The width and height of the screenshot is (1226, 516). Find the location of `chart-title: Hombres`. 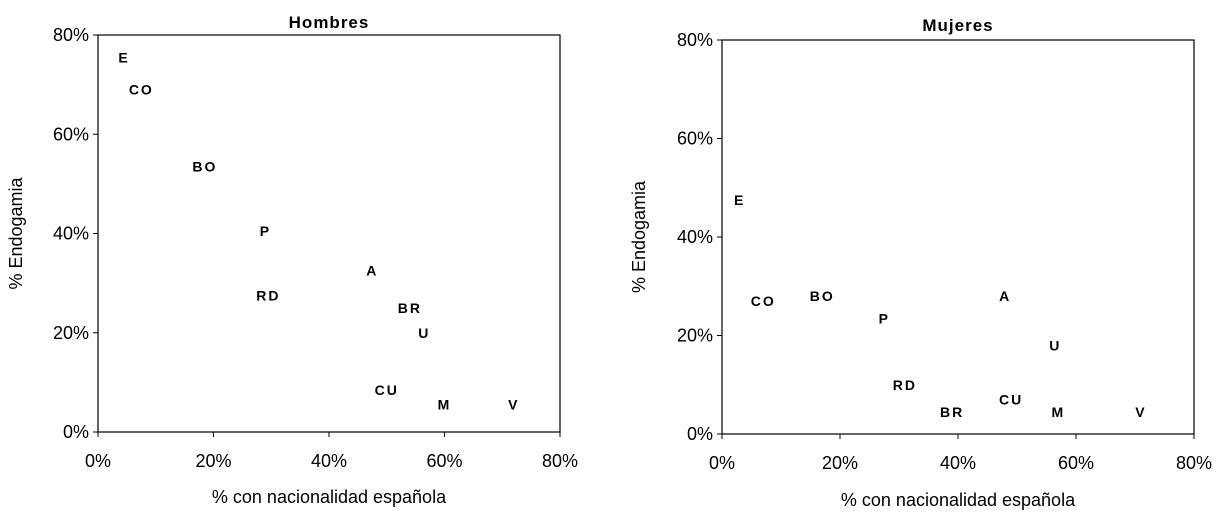

chart-title: Hombres is located at coordinates (329, 22).